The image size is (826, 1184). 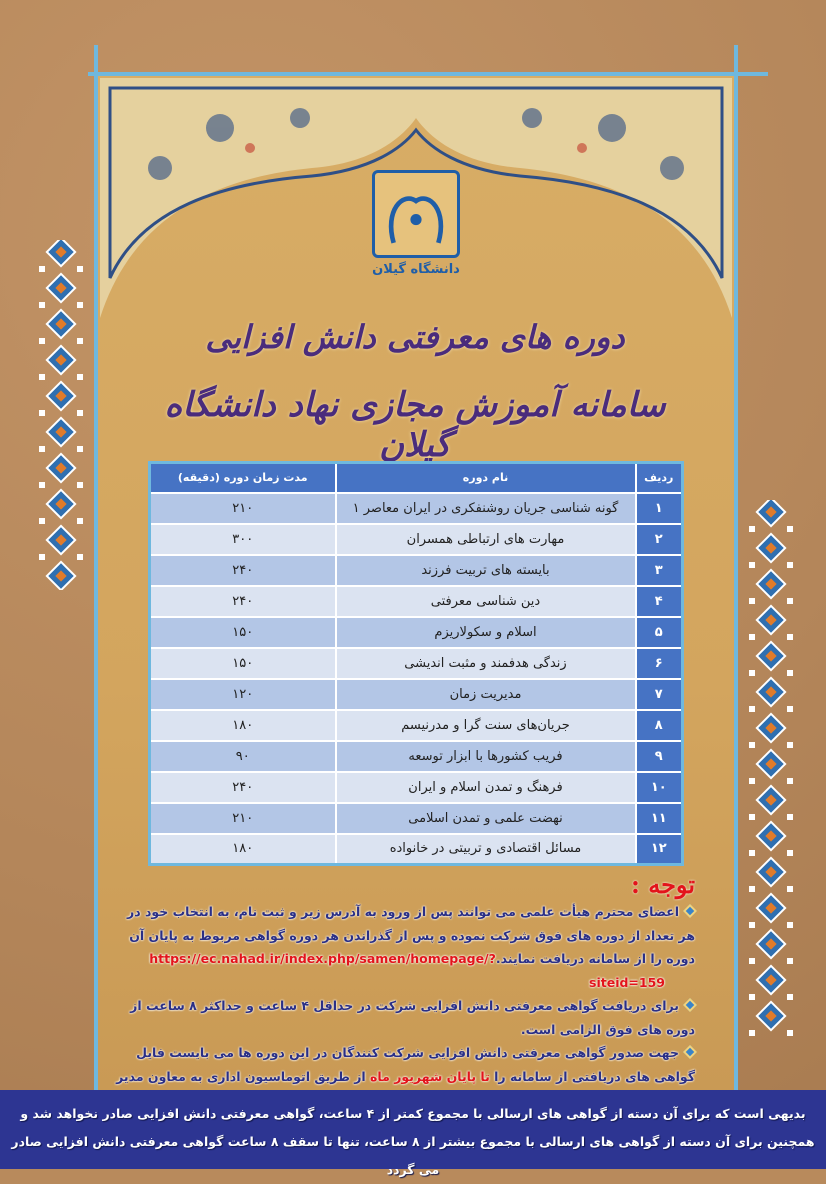 What do you see at coordinates (771, 768) in the screenshot?
I see `side-pattern-right` at bounding box center [771, 768].